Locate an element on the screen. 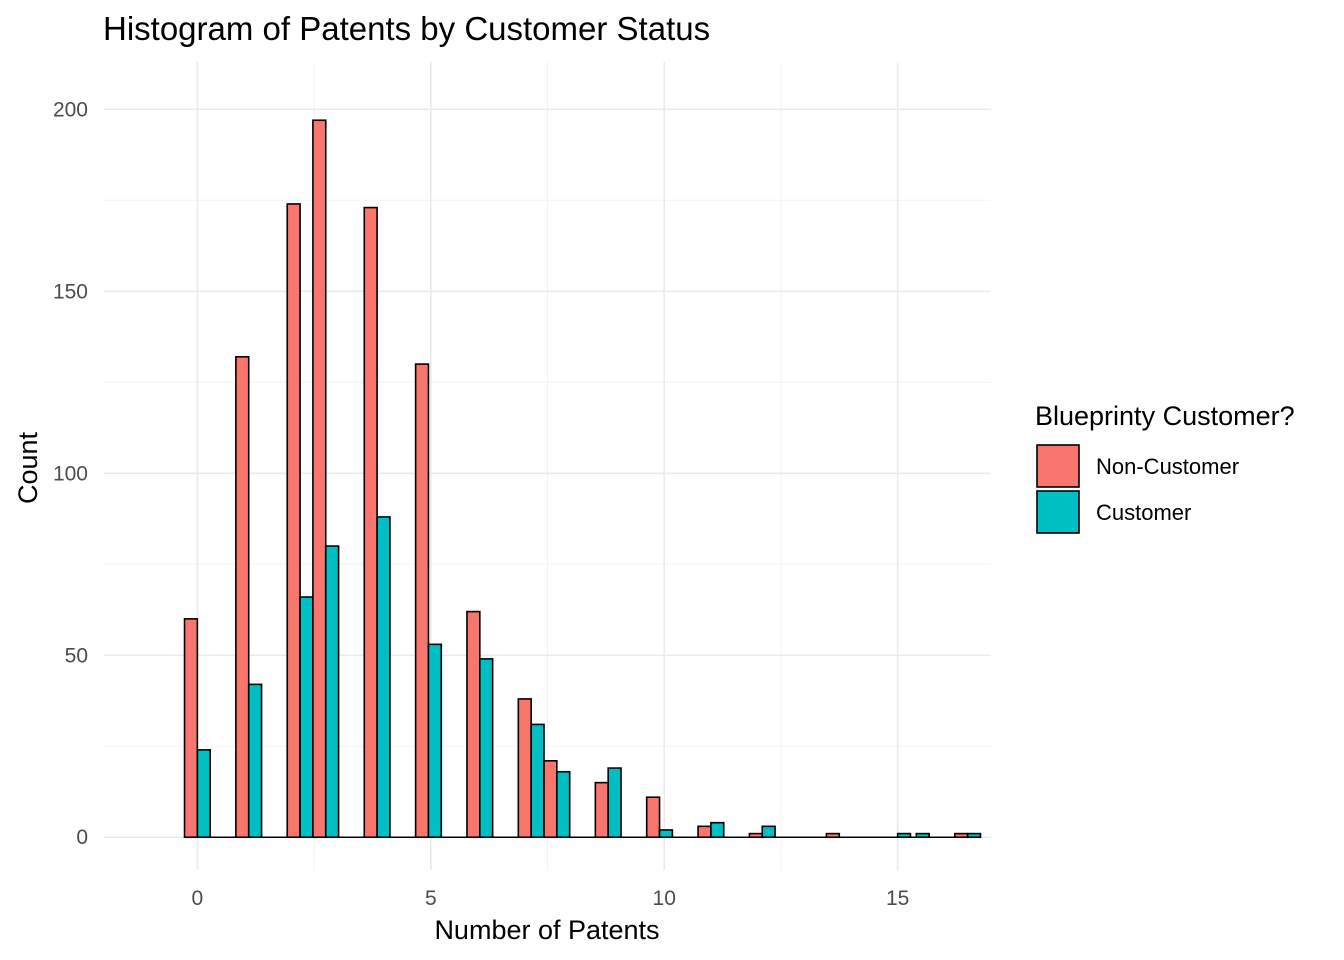  chart-title: Histogram of Patents by Customer Status is located at coordinates (406, 28).